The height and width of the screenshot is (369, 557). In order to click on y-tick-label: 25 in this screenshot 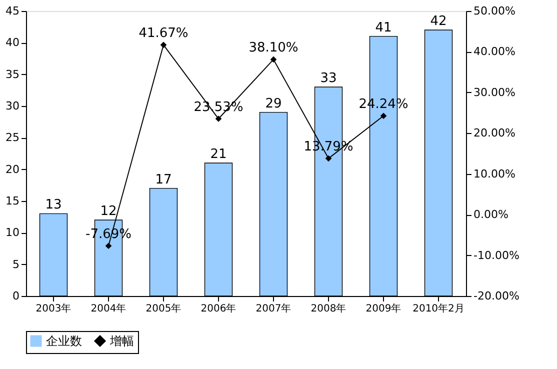, I will do `click(13, 137)`.